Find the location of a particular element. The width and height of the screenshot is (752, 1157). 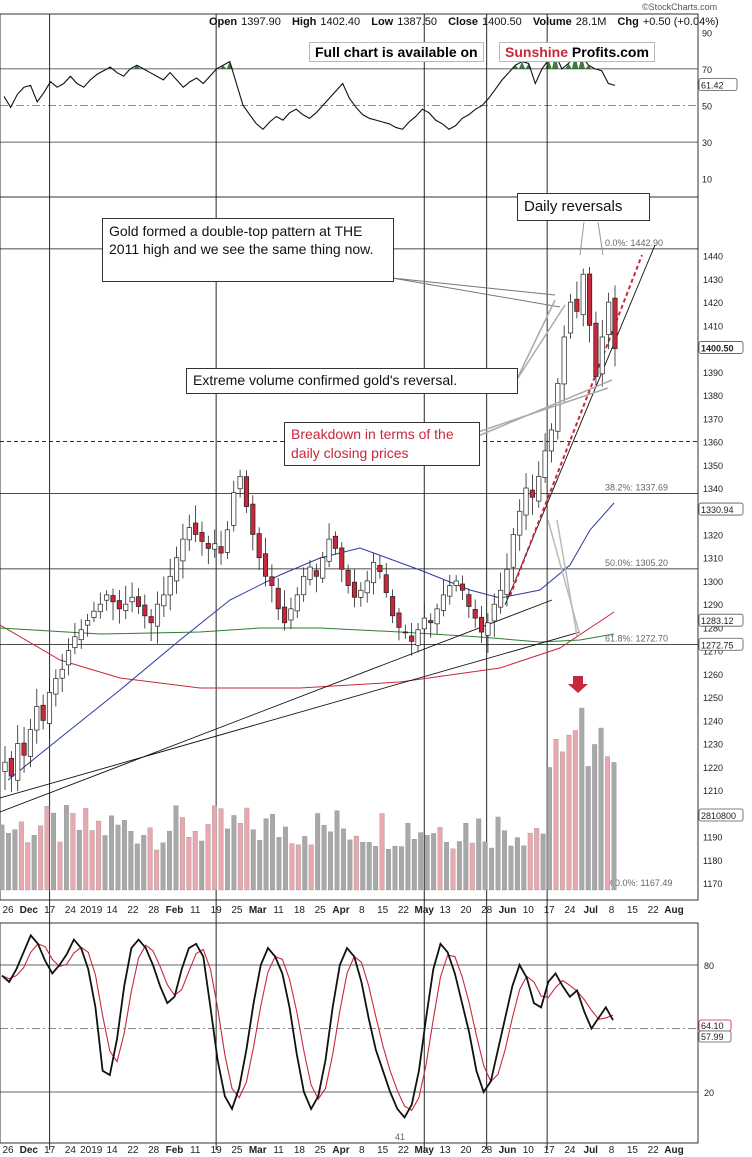

promo-profits: Profits.com is located at coordinates (610, 52).